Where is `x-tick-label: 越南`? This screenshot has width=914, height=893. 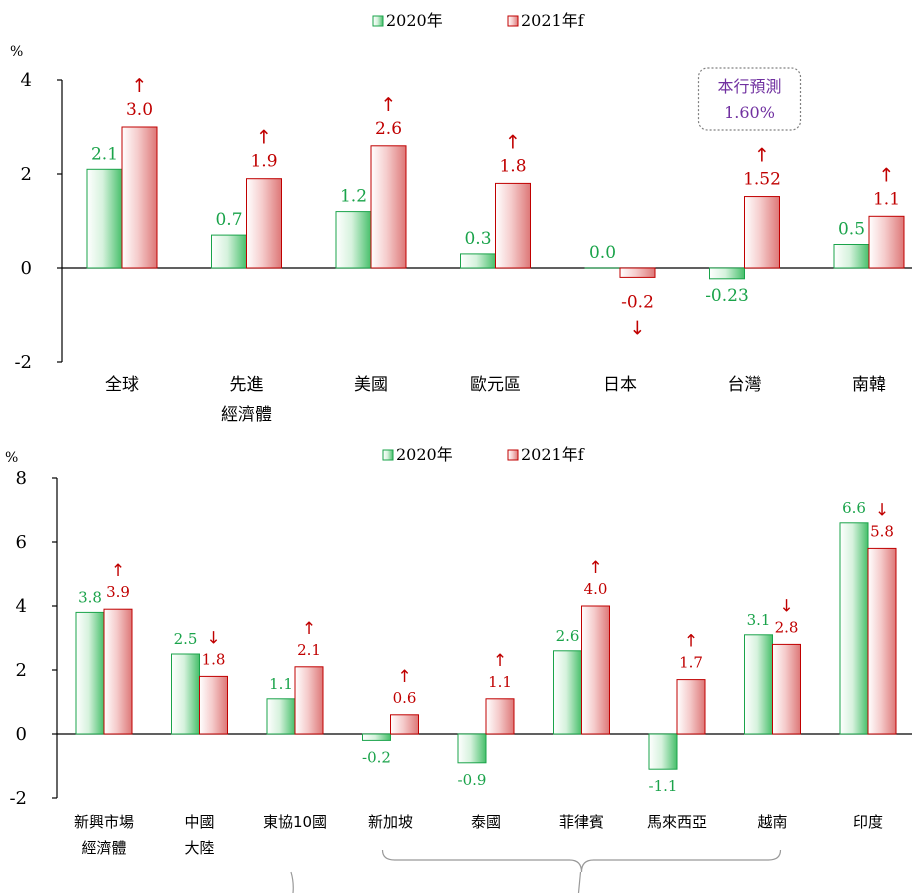 x-tick-label: 越南 is located at coordinates (772, 822).